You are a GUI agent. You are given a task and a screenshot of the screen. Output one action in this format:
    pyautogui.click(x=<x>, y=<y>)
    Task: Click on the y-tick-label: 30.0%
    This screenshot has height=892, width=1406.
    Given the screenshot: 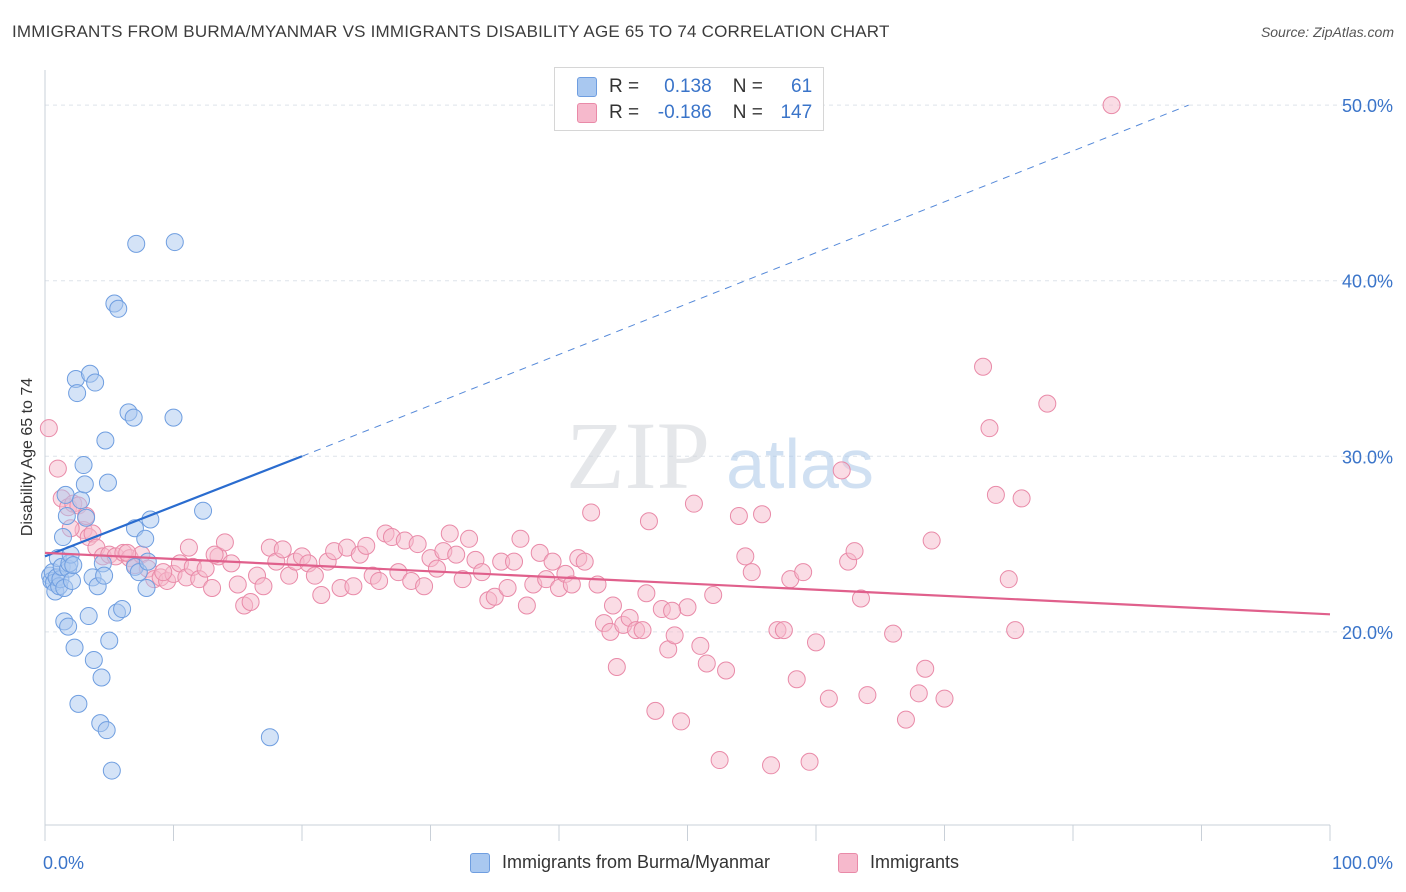 What is the action you would take?
    pyautogui.click(x=1367, y=457)
    